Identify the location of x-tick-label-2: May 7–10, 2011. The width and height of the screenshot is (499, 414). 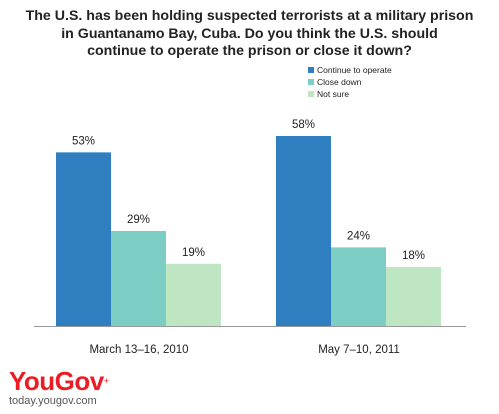
(359, 350).